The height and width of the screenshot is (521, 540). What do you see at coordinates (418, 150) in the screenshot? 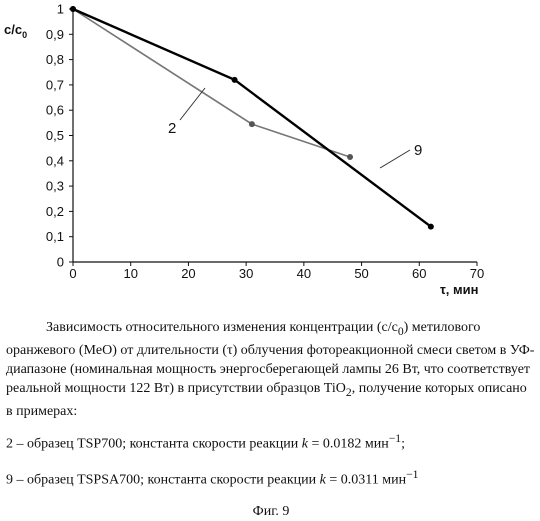
I see `series-label-9: 9` at bounding box center [418, 150].